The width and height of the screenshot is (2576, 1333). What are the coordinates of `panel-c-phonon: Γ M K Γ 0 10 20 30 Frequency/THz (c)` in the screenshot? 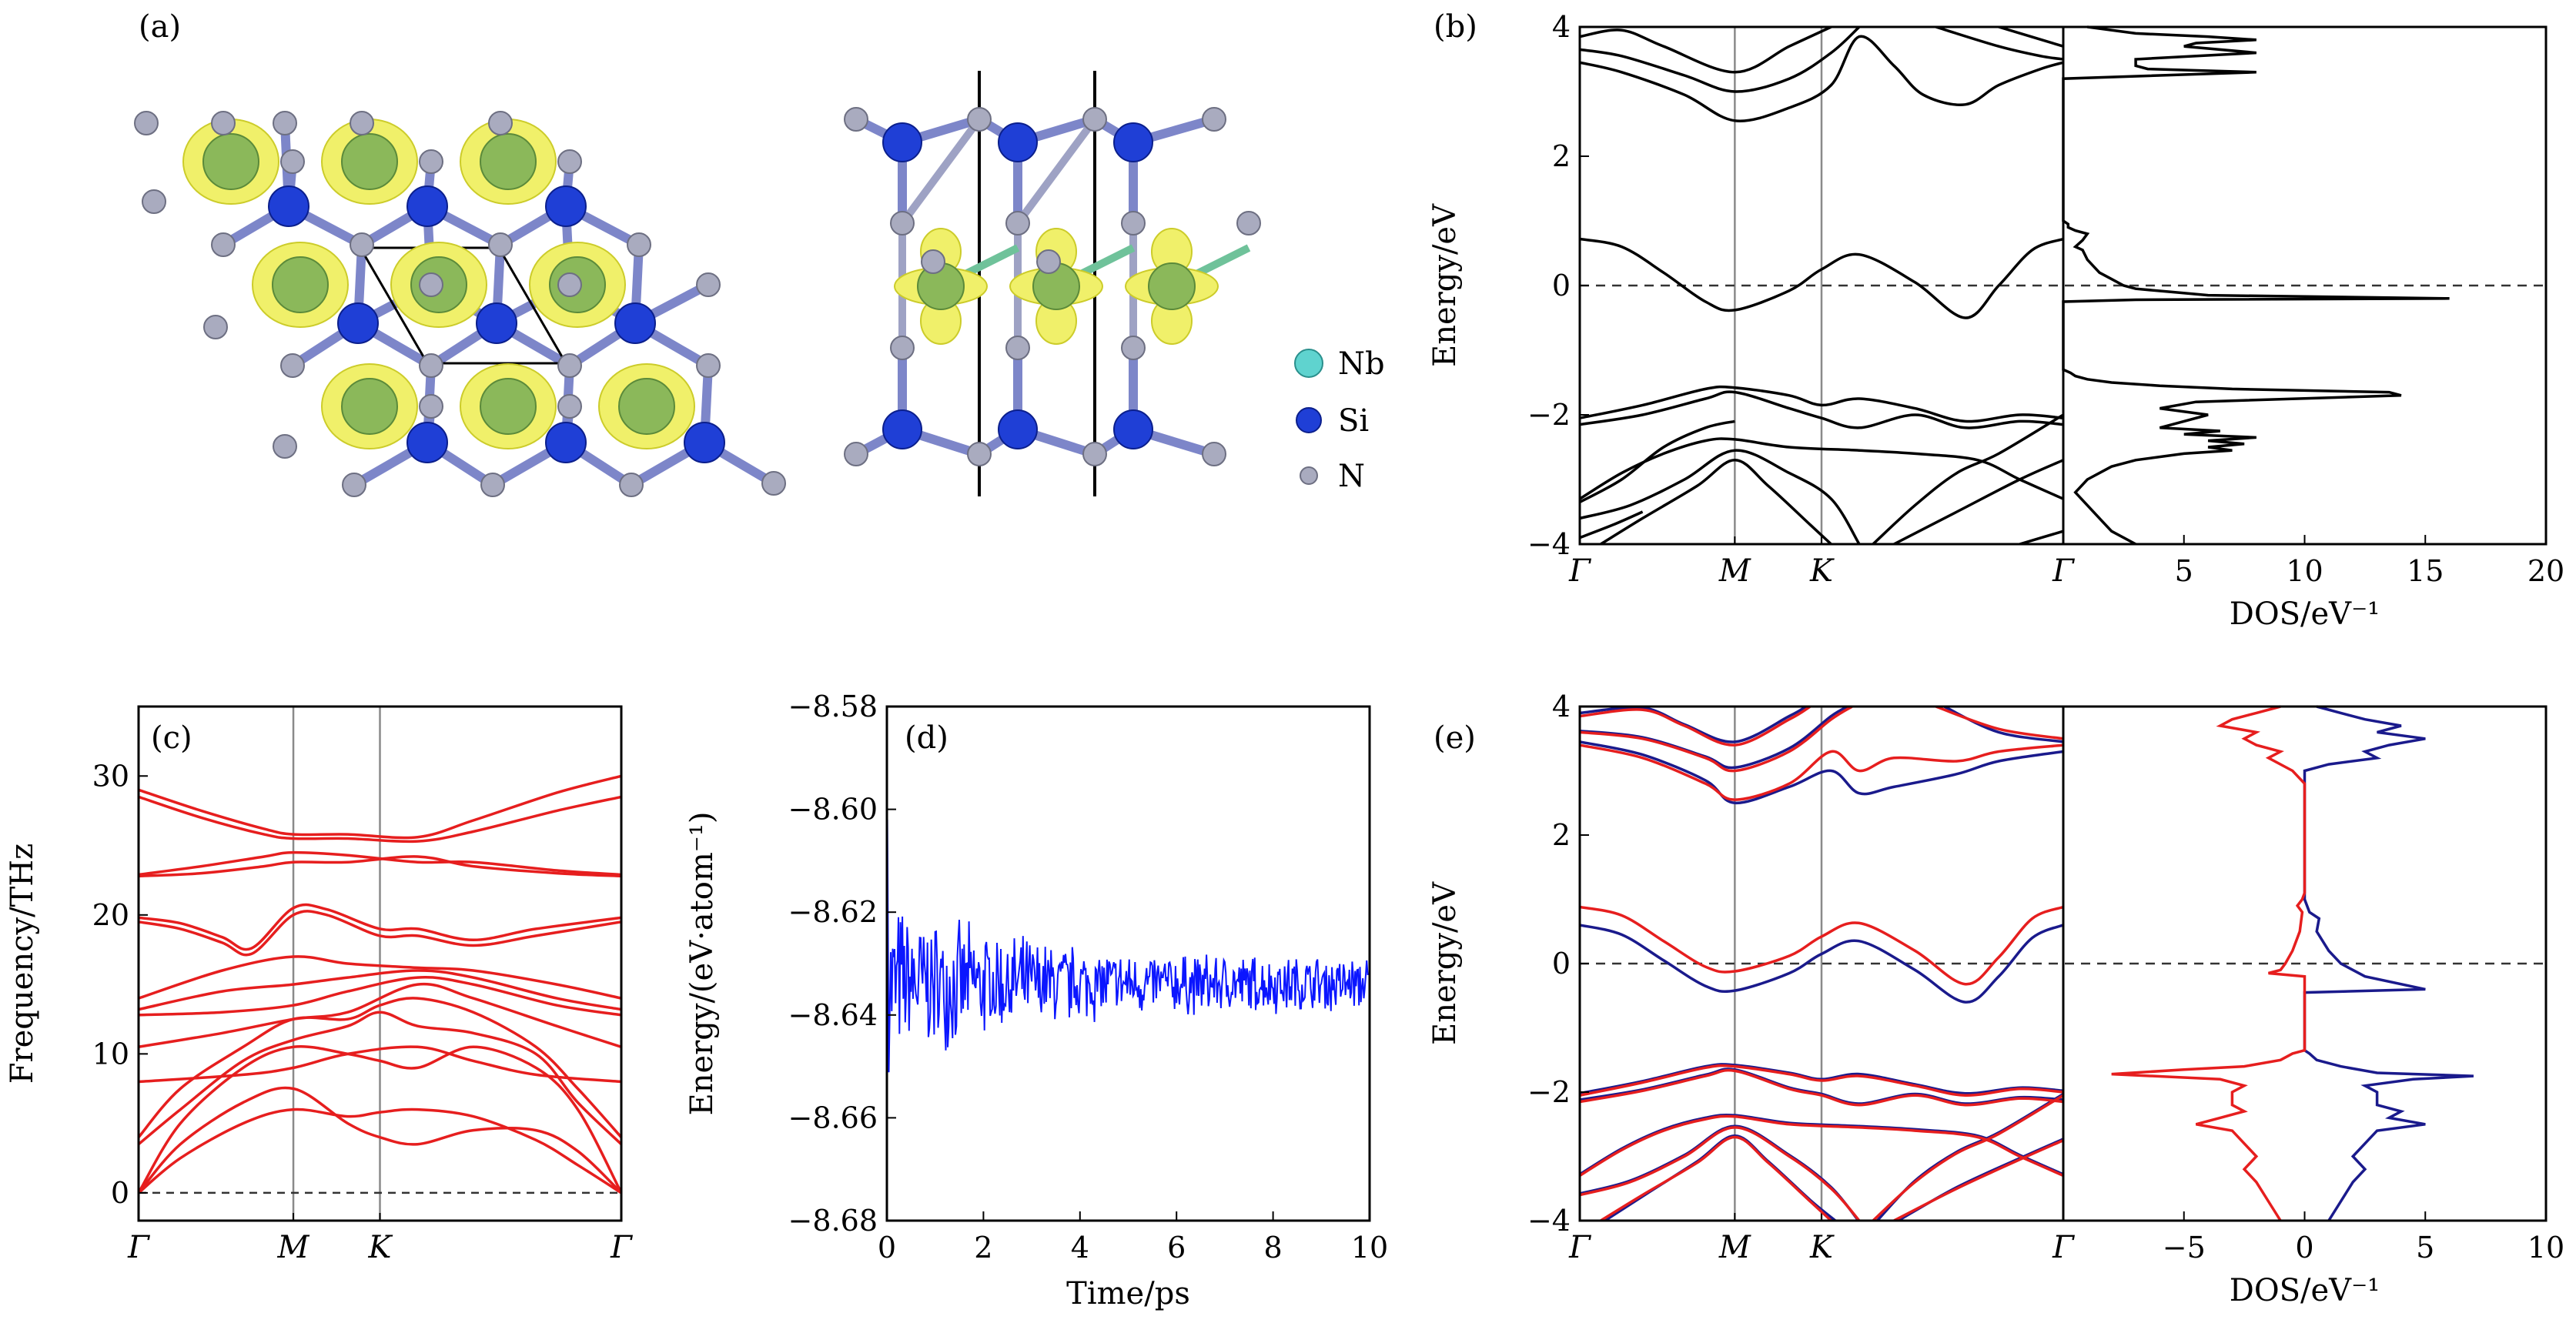 It's located at (319, 985).